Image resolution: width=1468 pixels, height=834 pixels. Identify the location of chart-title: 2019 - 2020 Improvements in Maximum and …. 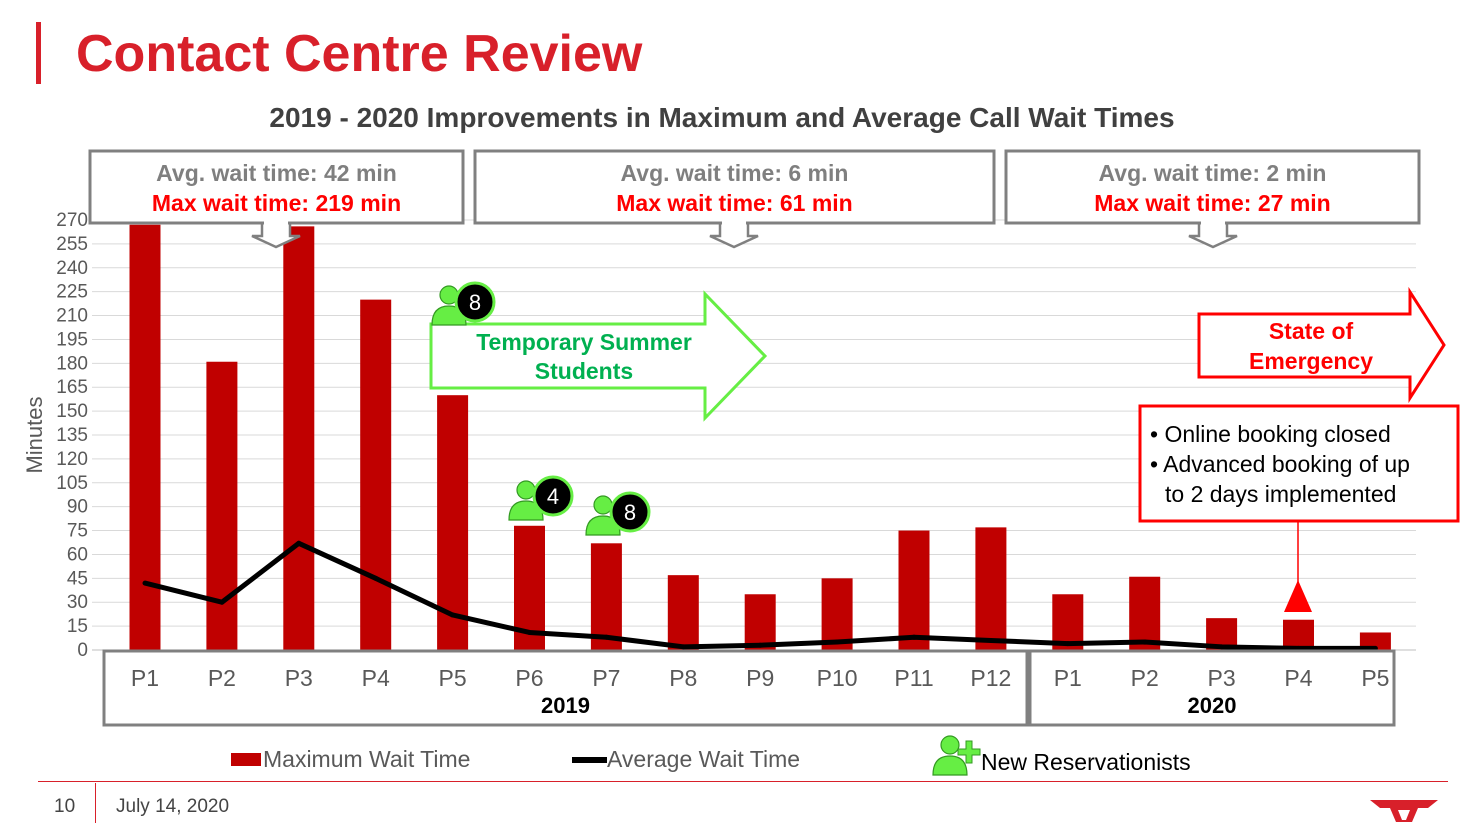
(722, 117).